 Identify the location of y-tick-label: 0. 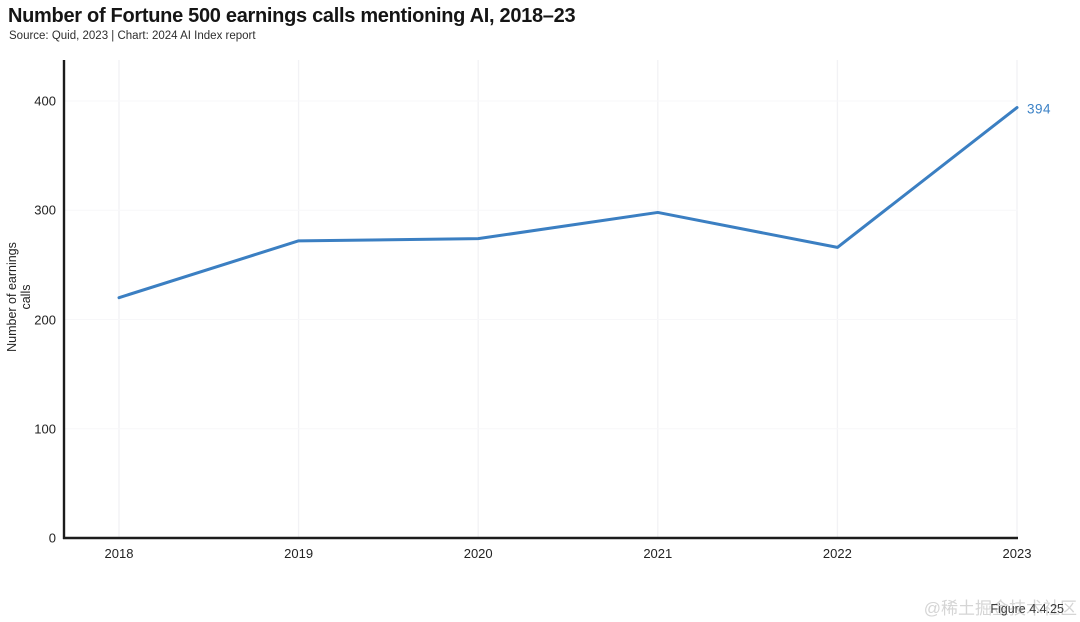
(52, 538).